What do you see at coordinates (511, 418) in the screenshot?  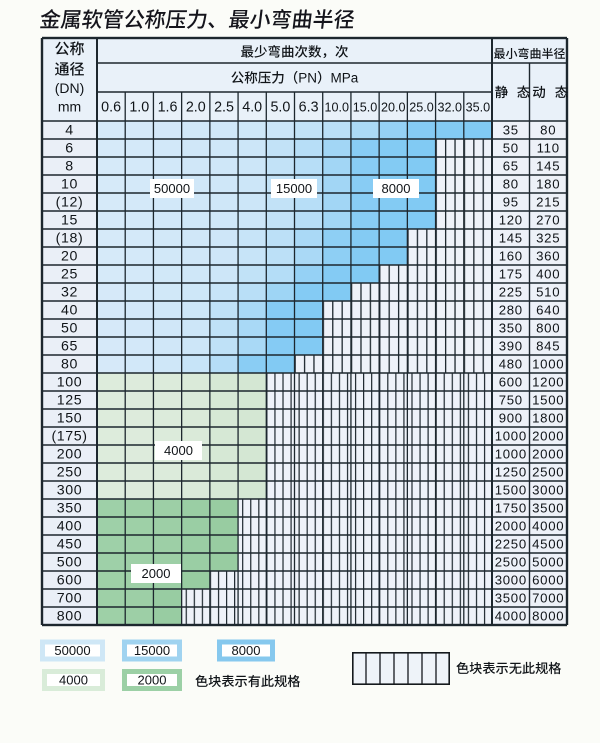 I see `svg-text: 900` at bounding box center [511, 418].